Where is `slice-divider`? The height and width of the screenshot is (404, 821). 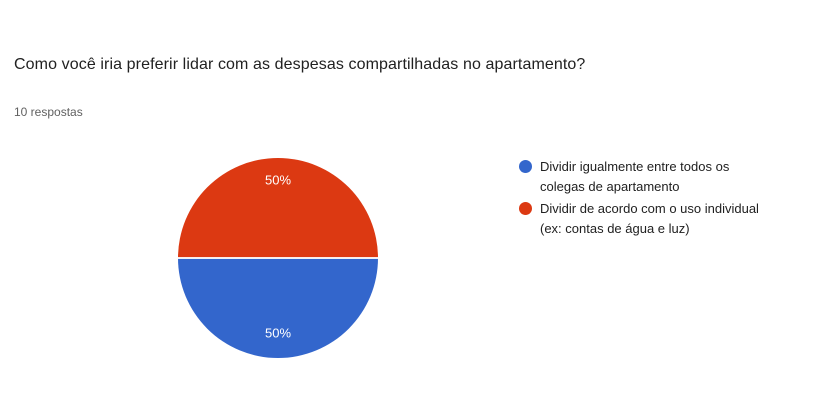 slice-divider is located at coordinates (278, 258).